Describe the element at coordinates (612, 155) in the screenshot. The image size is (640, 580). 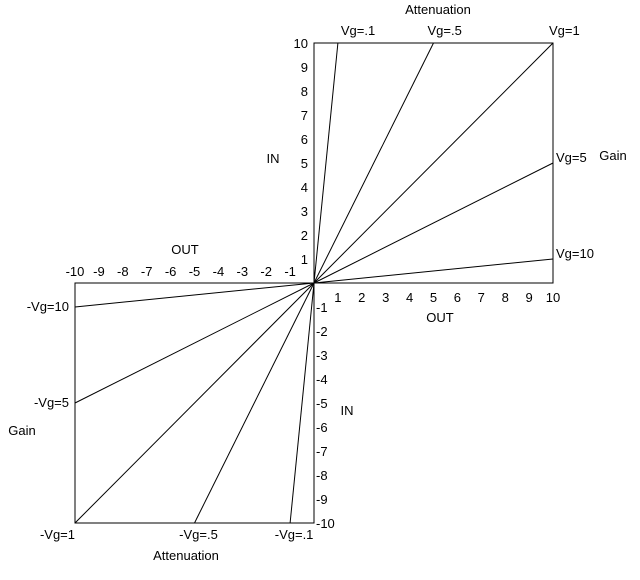
I see `gain-label-right: Gain` at that location.